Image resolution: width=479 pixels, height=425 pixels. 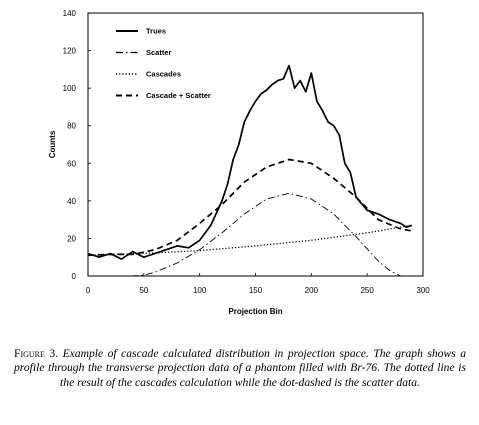 I want to click on y-tick-label: 120, so click(x=70, y=51).